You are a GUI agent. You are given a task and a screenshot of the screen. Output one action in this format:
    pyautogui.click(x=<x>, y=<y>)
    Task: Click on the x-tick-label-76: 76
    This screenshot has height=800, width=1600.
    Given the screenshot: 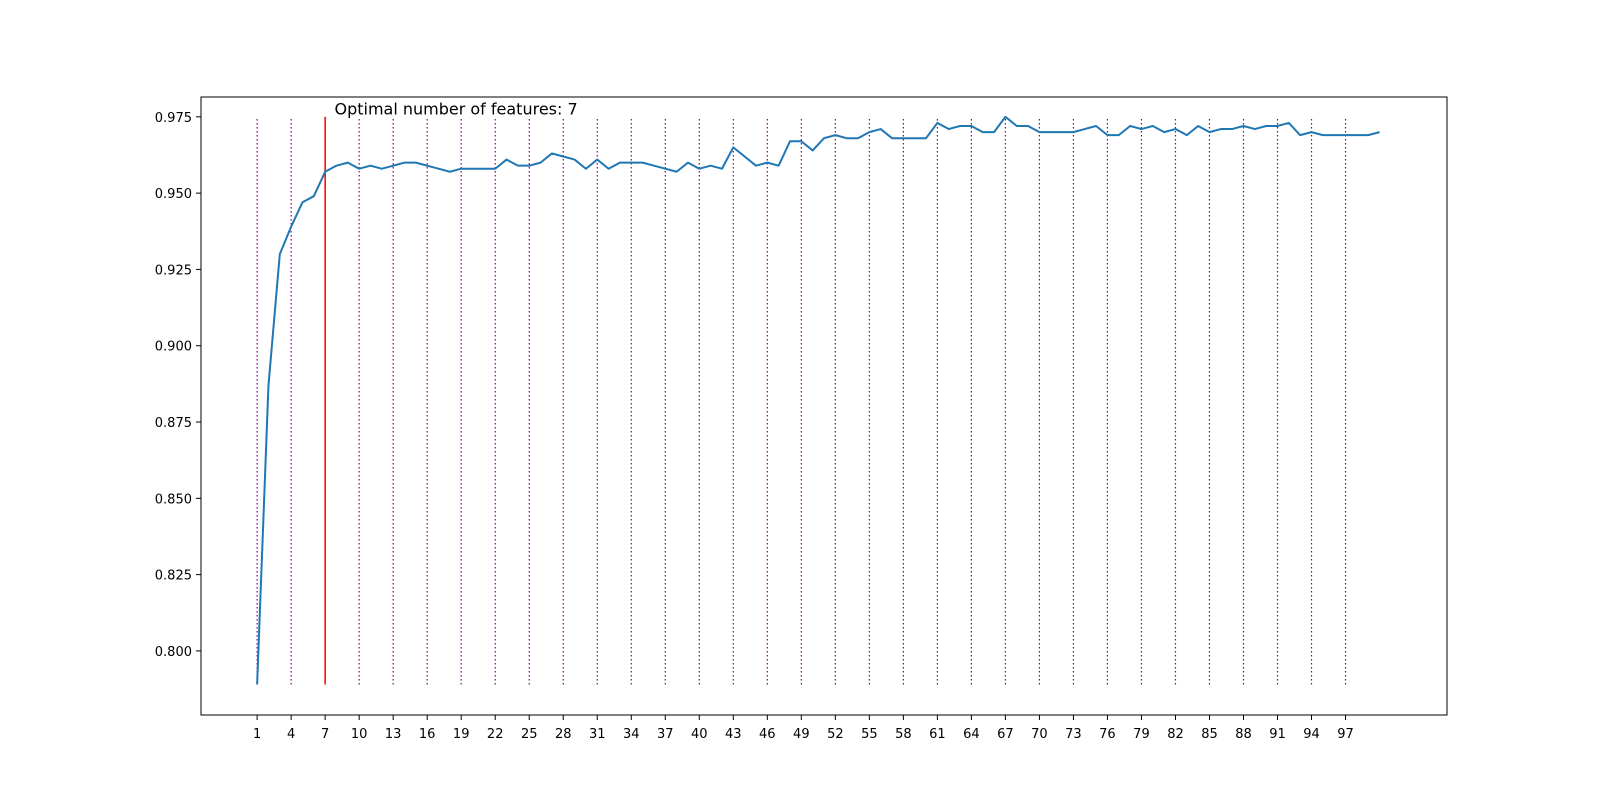 What is the action you would take?
    pyautogui.click(x=1107, y=734)
    